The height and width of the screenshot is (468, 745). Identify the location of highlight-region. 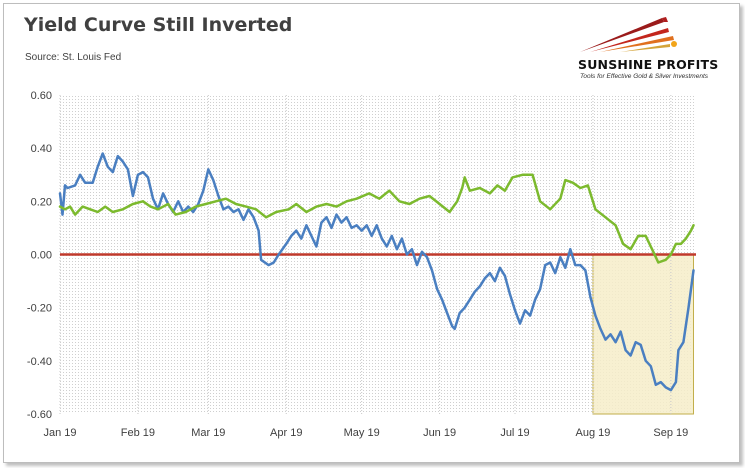
(643, 334).